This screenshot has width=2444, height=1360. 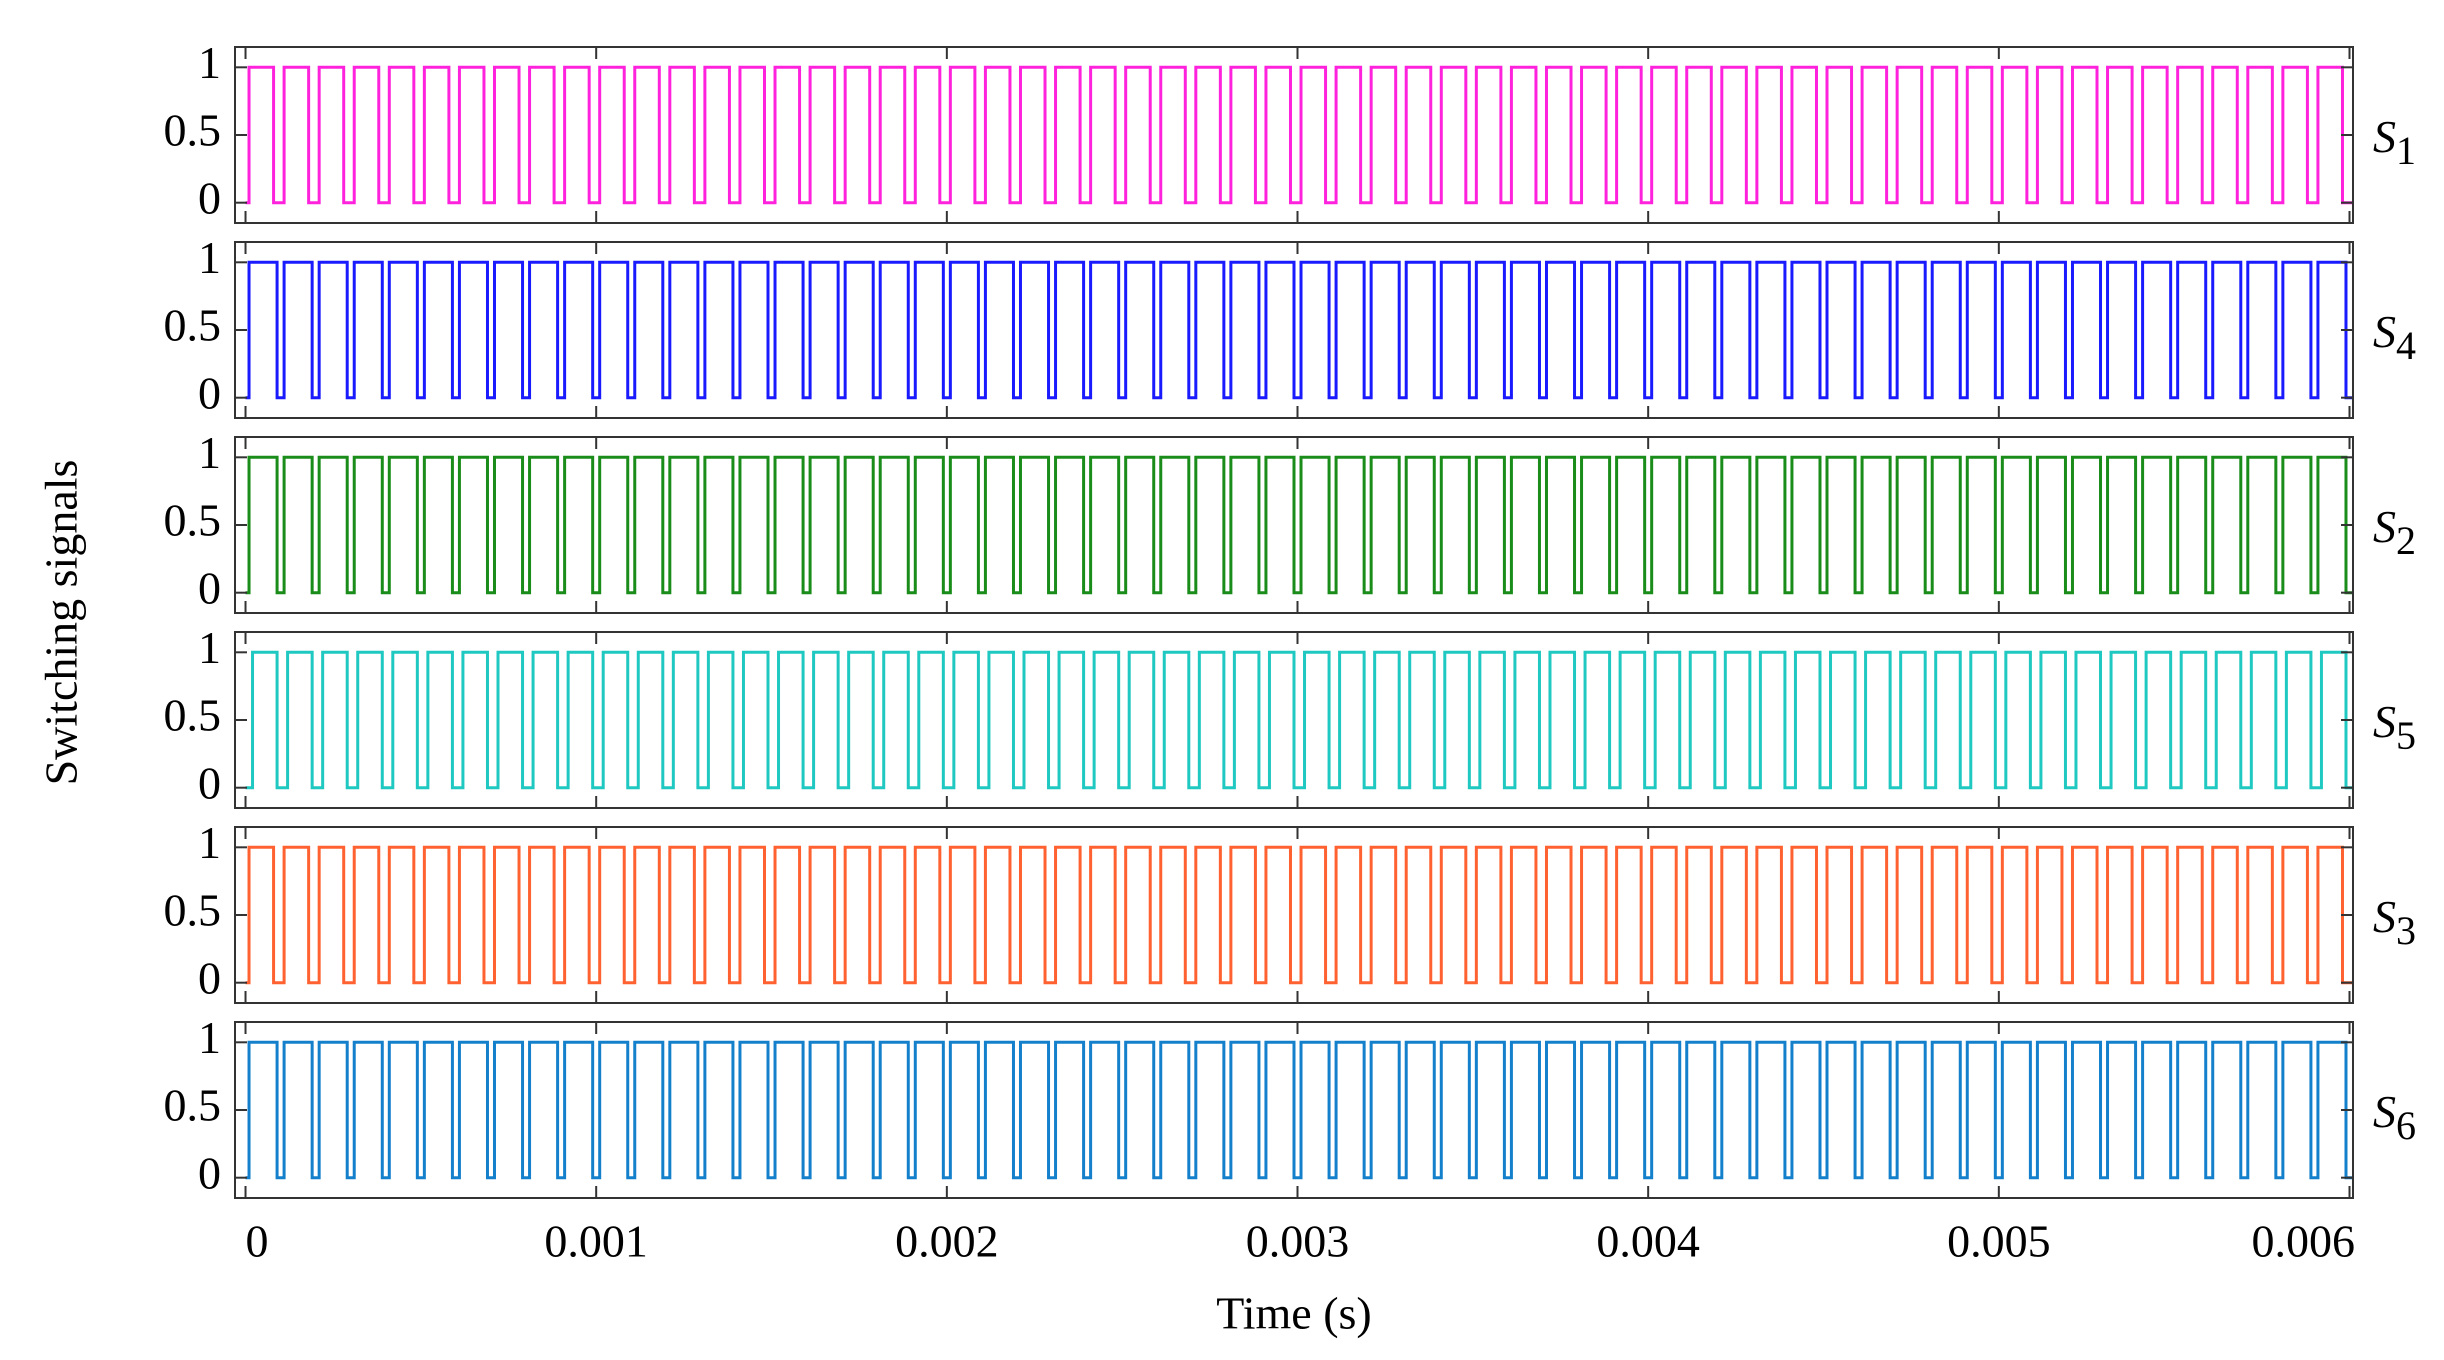 What do you see at coordinates (1294, 1313) in the screenshot?
I see `x-axis-label: Time (s)` at bounding box center [1294, 1313].